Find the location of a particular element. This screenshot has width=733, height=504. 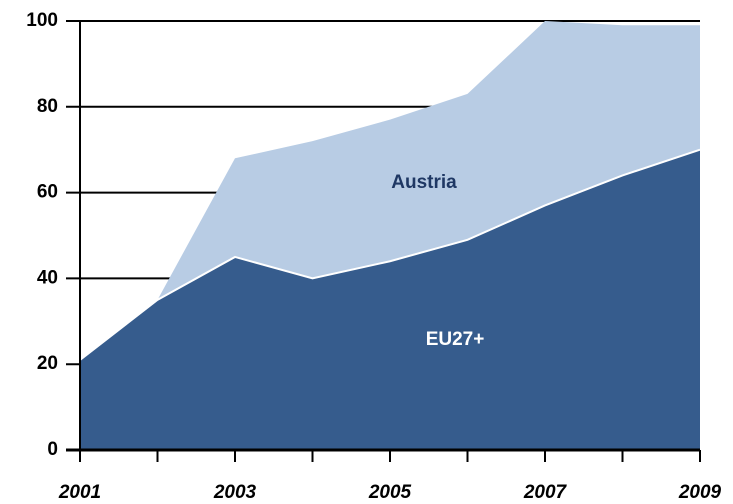

y-tick-label: 40 is located at coordinates (47, 277).